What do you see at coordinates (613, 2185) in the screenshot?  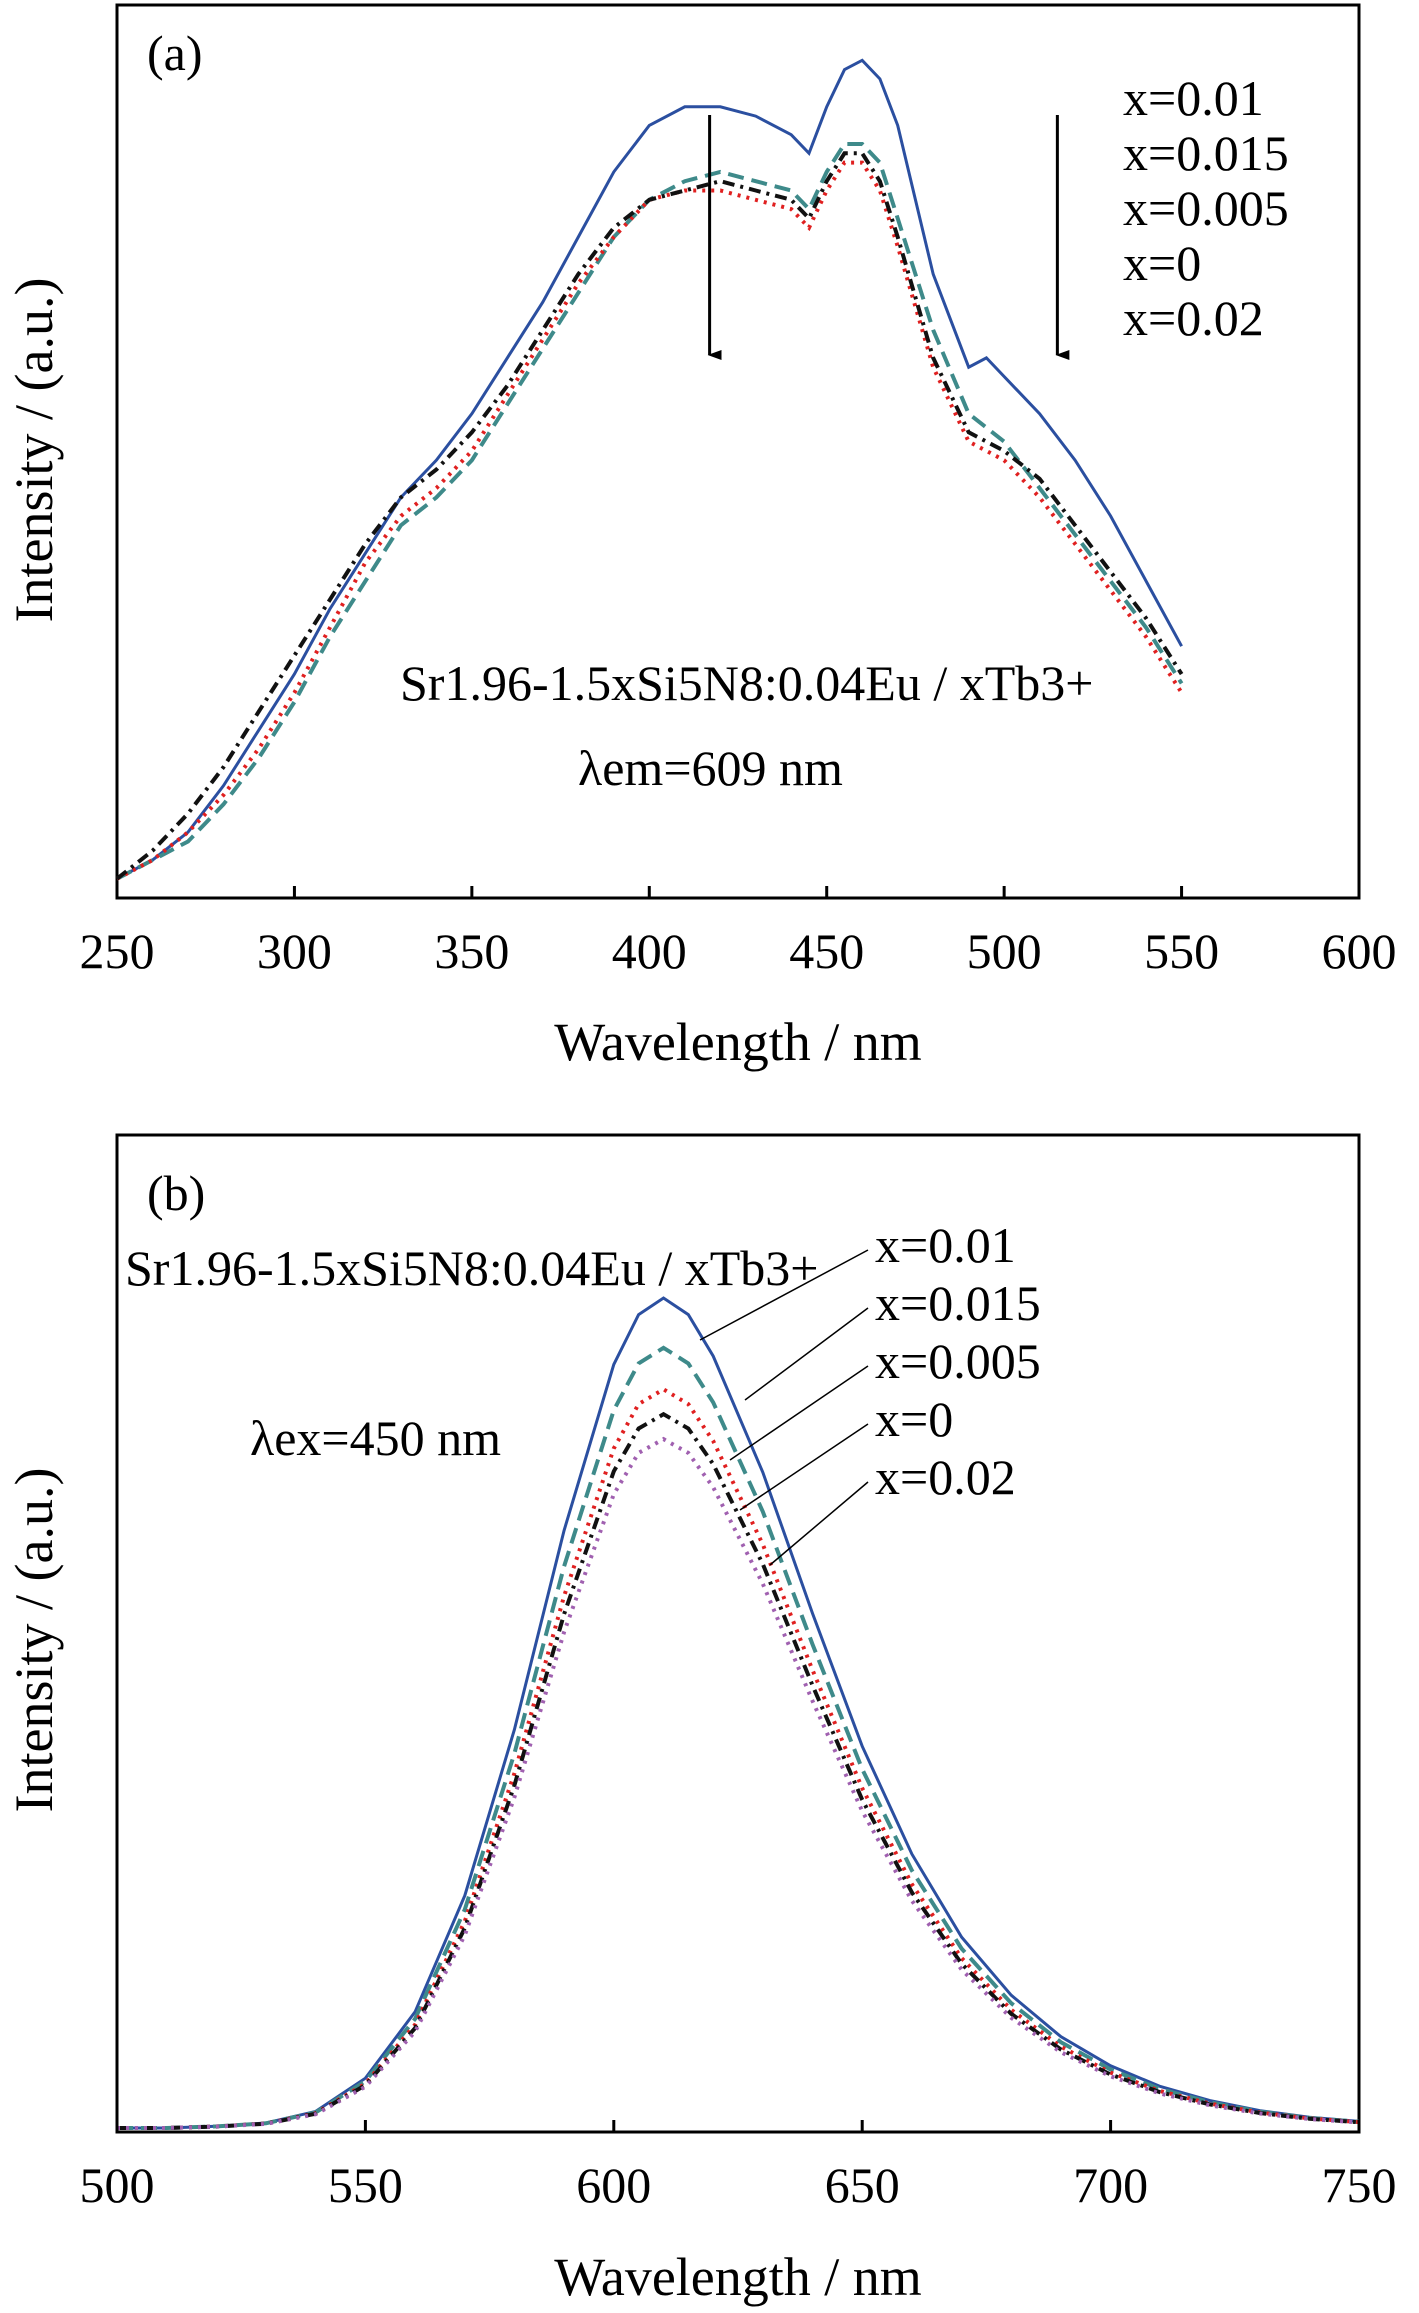 I see `x-tick-label-b-2: 600` at bounding box center [613, 2185].